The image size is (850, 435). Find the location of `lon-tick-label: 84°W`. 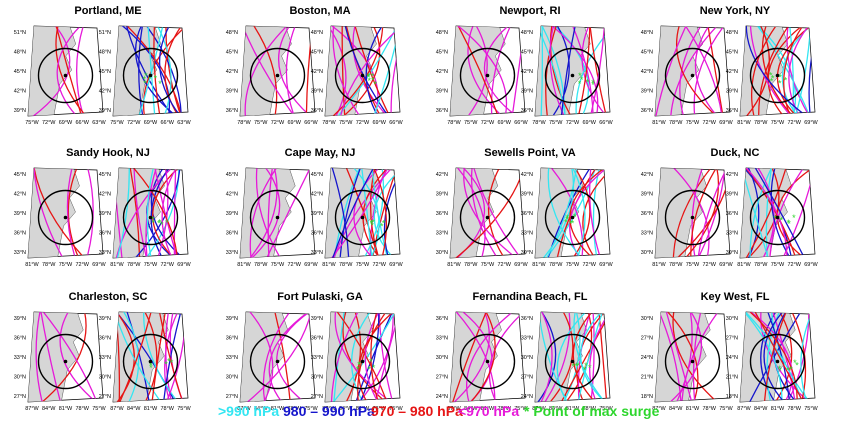

lon-tick-label: 84°W is located at coordinates (134, 409).